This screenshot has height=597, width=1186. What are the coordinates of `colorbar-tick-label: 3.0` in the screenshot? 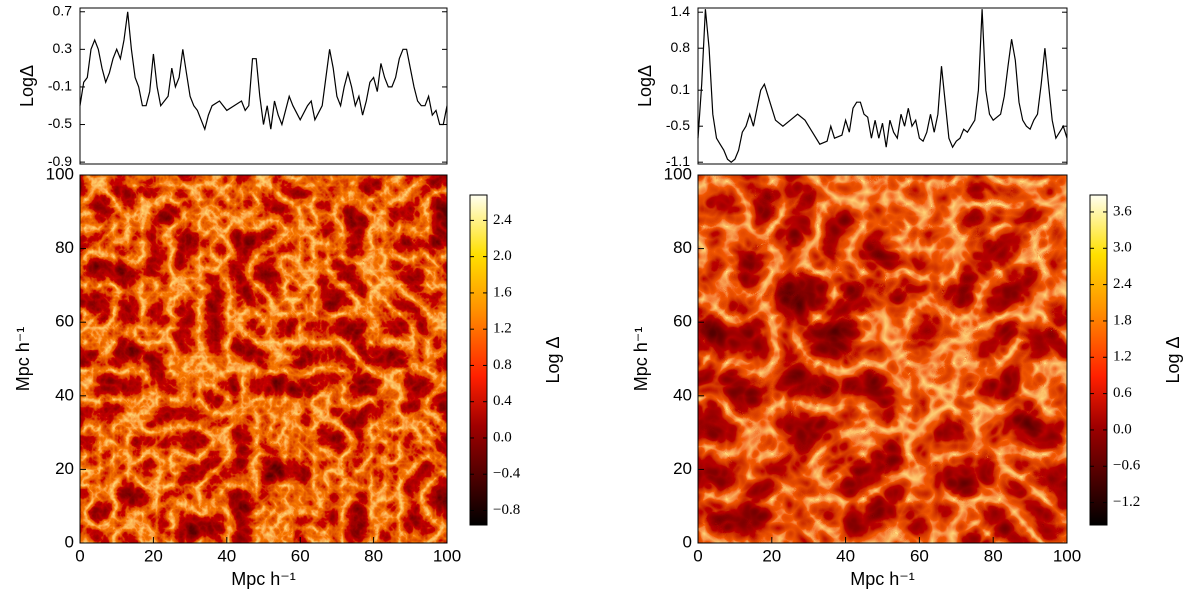 It's located at (1122, 248).